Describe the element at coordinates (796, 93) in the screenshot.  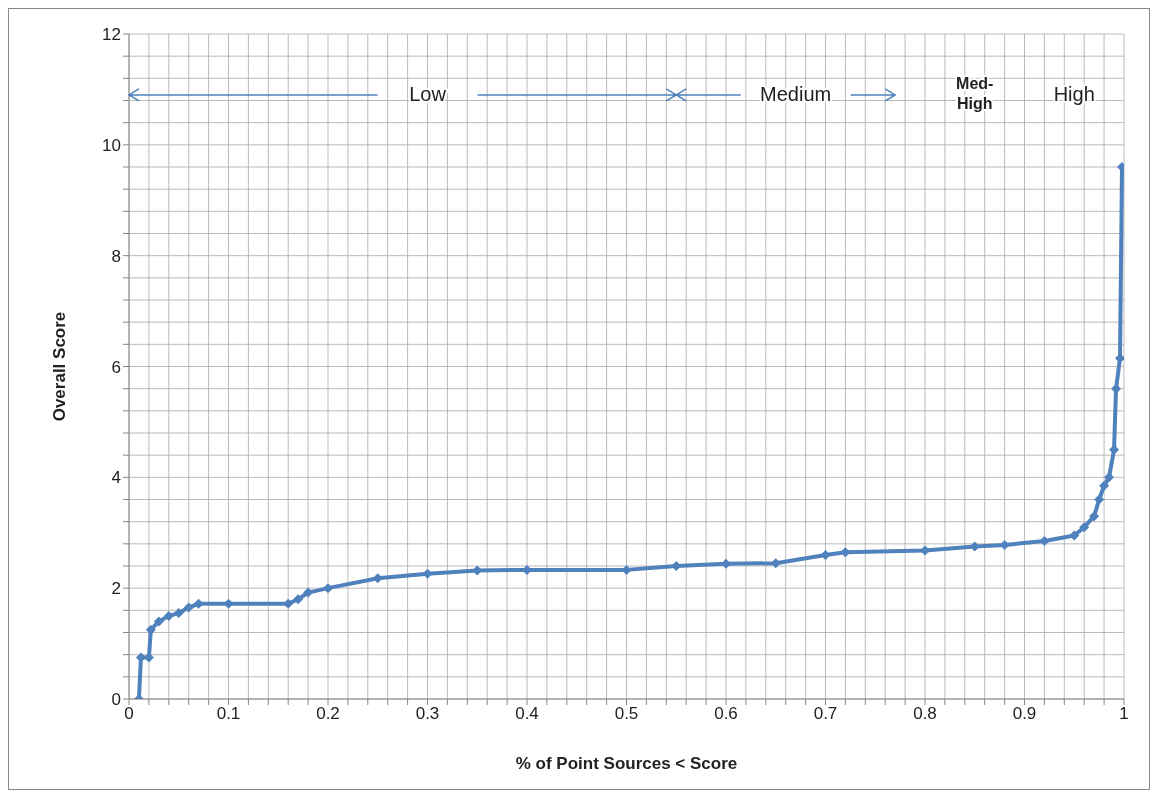
I see `annotation: Medium` at that location.